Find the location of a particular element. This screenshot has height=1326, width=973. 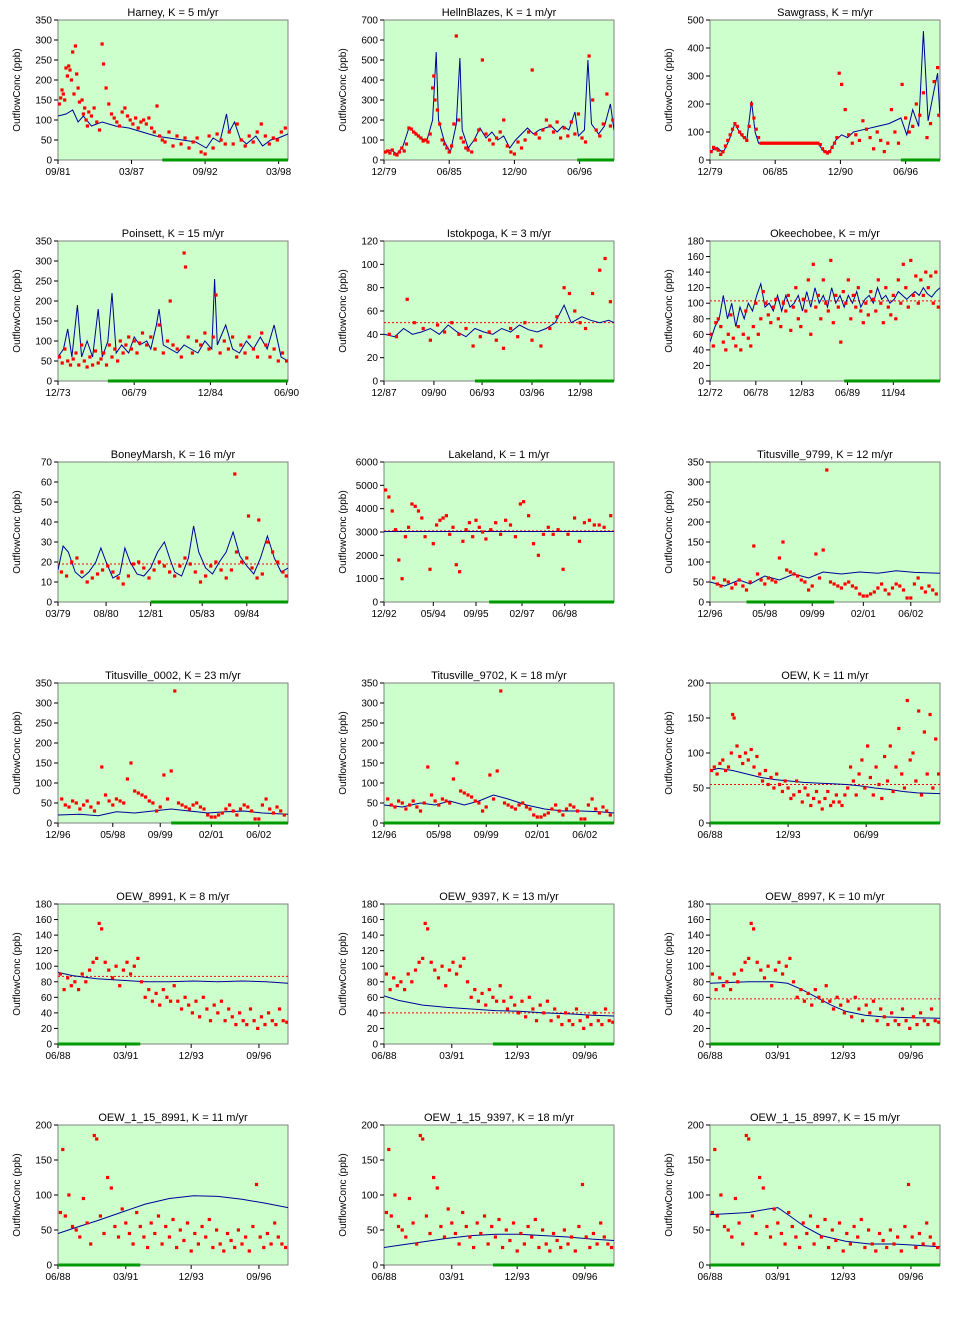

plot-area is located at coordinates (825, 90).